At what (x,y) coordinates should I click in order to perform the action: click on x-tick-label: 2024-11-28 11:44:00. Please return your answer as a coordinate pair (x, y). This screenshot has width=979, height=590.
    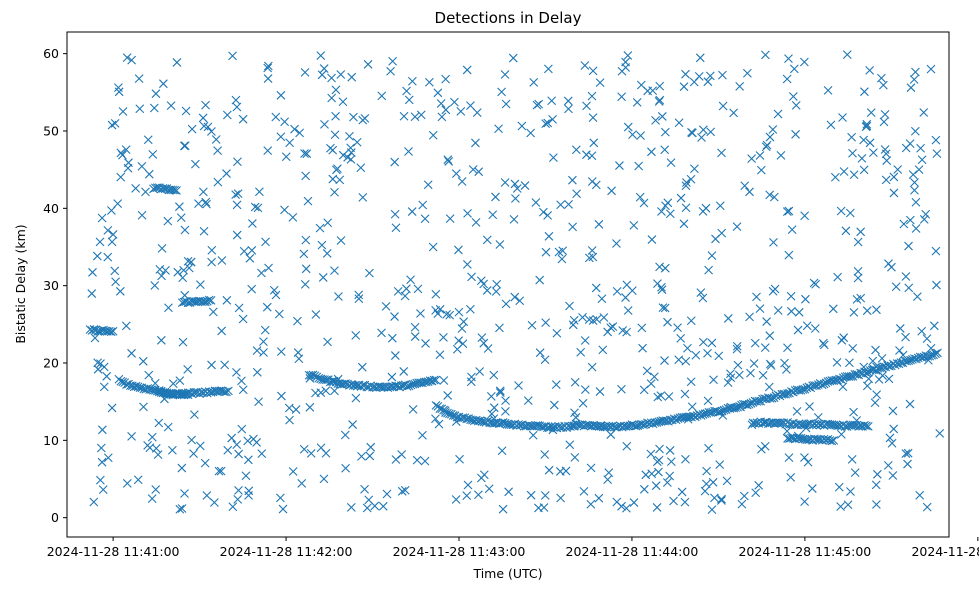
    Looking at the image, I should click on (632, 551).